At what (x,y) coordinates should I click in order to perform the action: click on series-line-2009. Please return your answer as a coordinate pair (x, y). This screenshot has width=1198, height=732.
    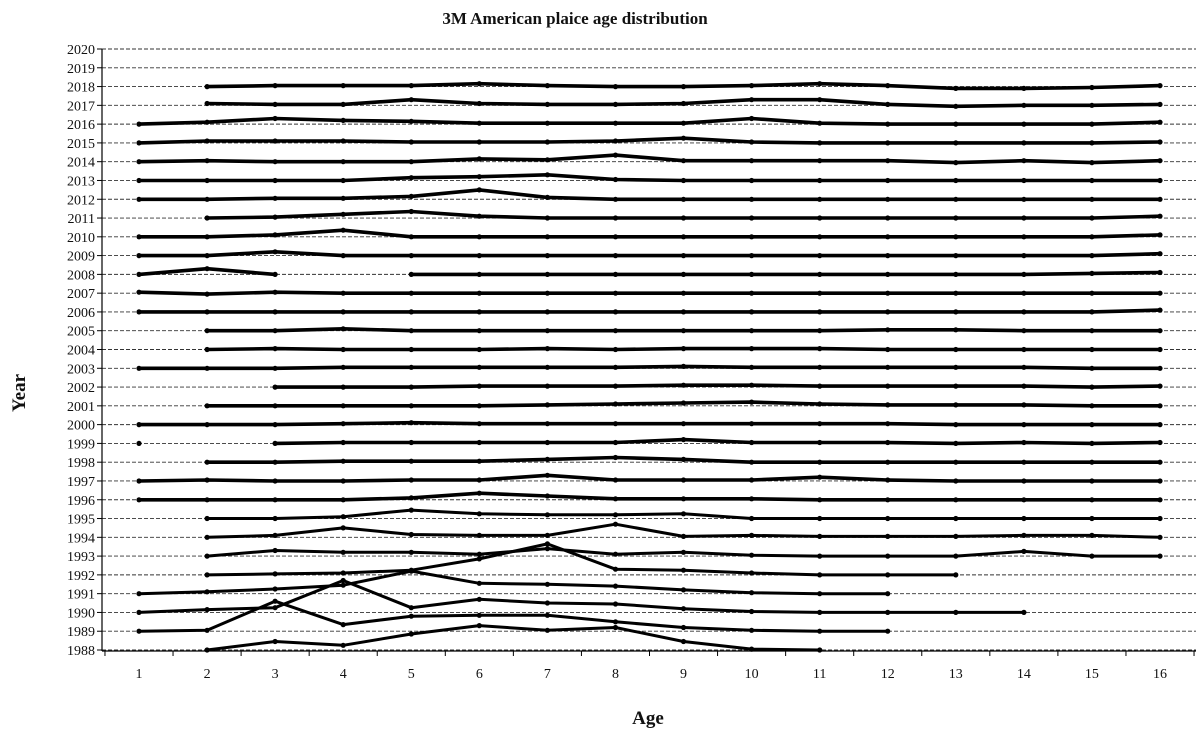
    Looking at the image, I should click on (650, 254).